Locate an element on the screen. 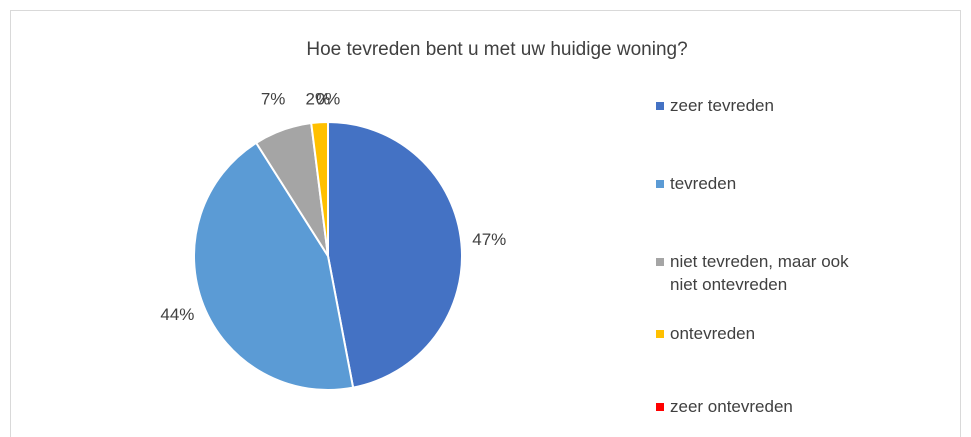 The image size is (971, 437). data-label: 0% is located at coordinates (328, 98).